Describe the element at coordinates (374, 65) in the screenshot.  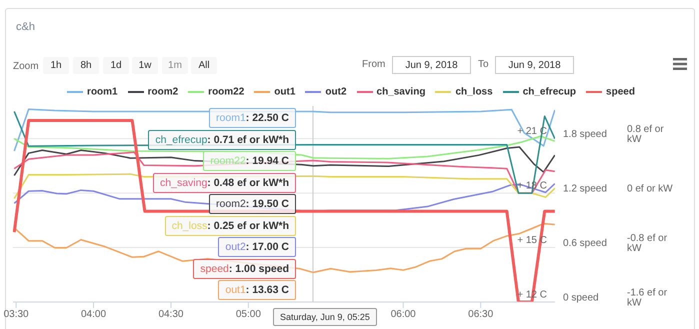
I see `text: From` at that location.